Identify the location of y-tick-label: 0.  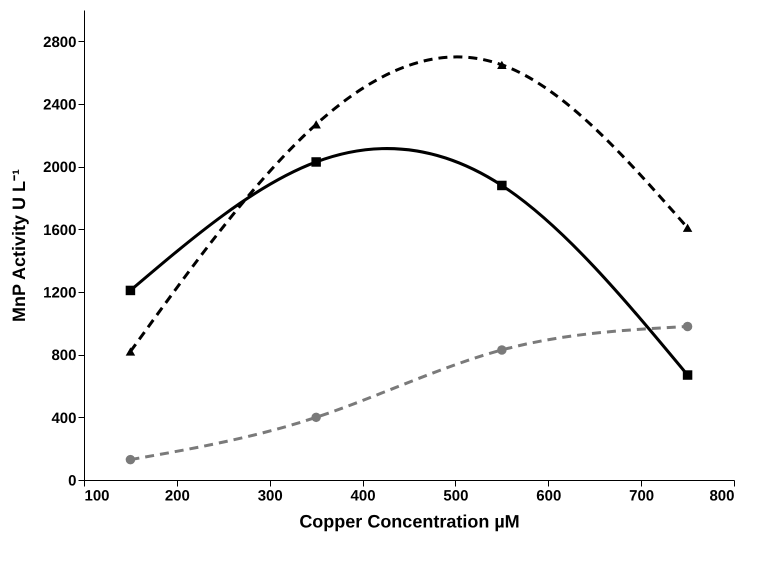
(72, 481).